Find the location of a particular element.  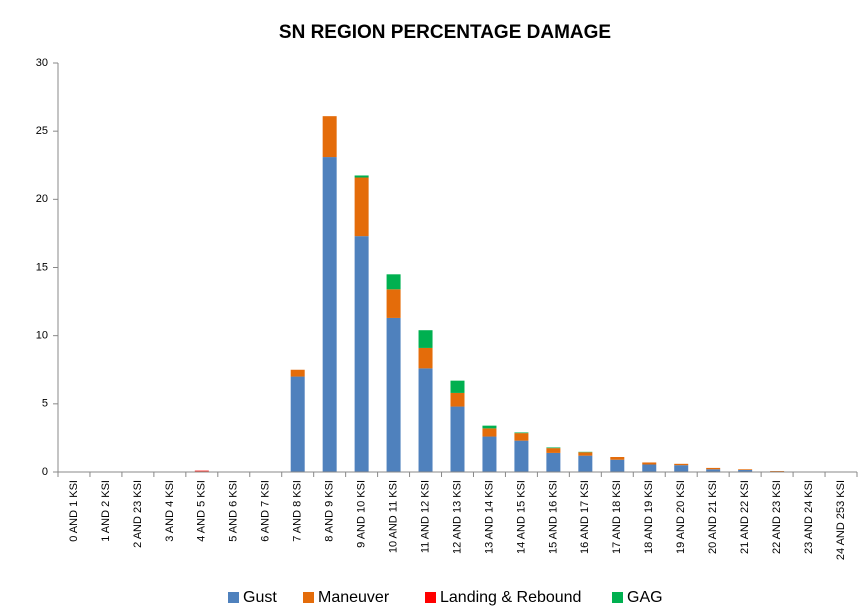

legend-label: Maneuver is located at coordinates (354, 597).